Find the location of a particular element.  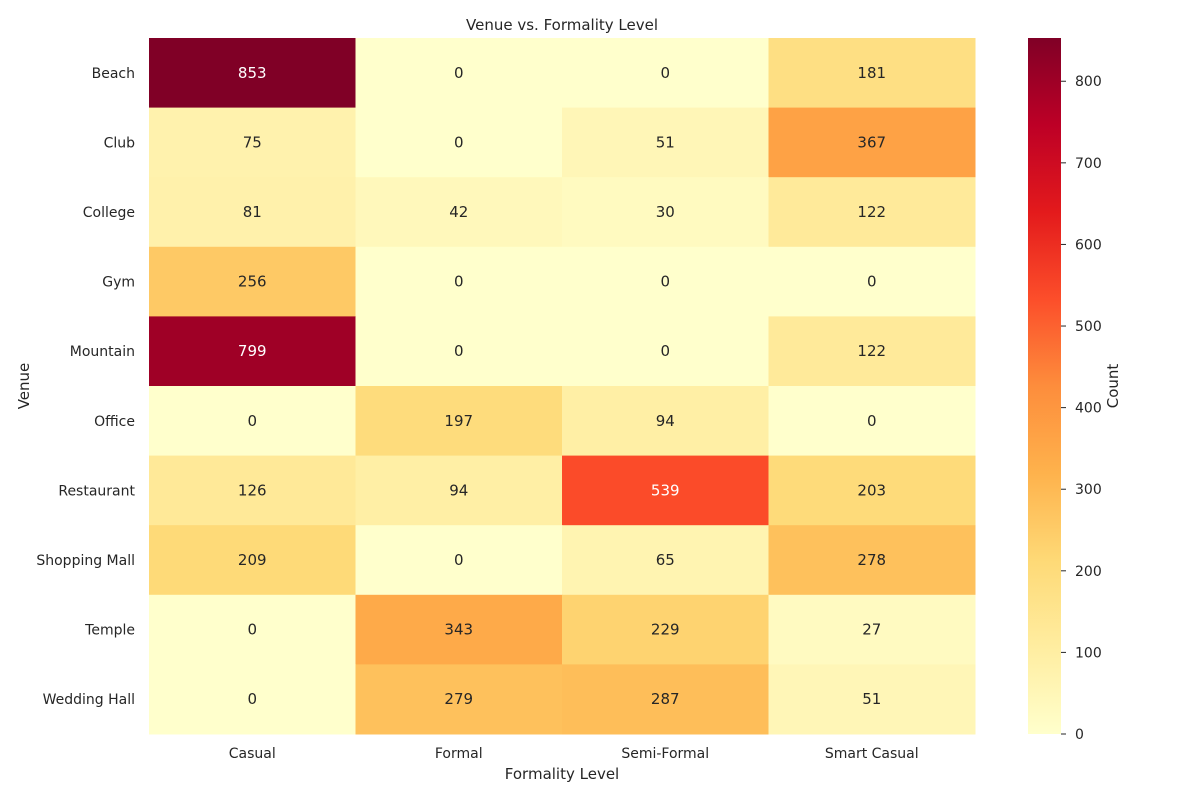

colorbar-tick-400: 400 is located at coordinates (1088, 409).